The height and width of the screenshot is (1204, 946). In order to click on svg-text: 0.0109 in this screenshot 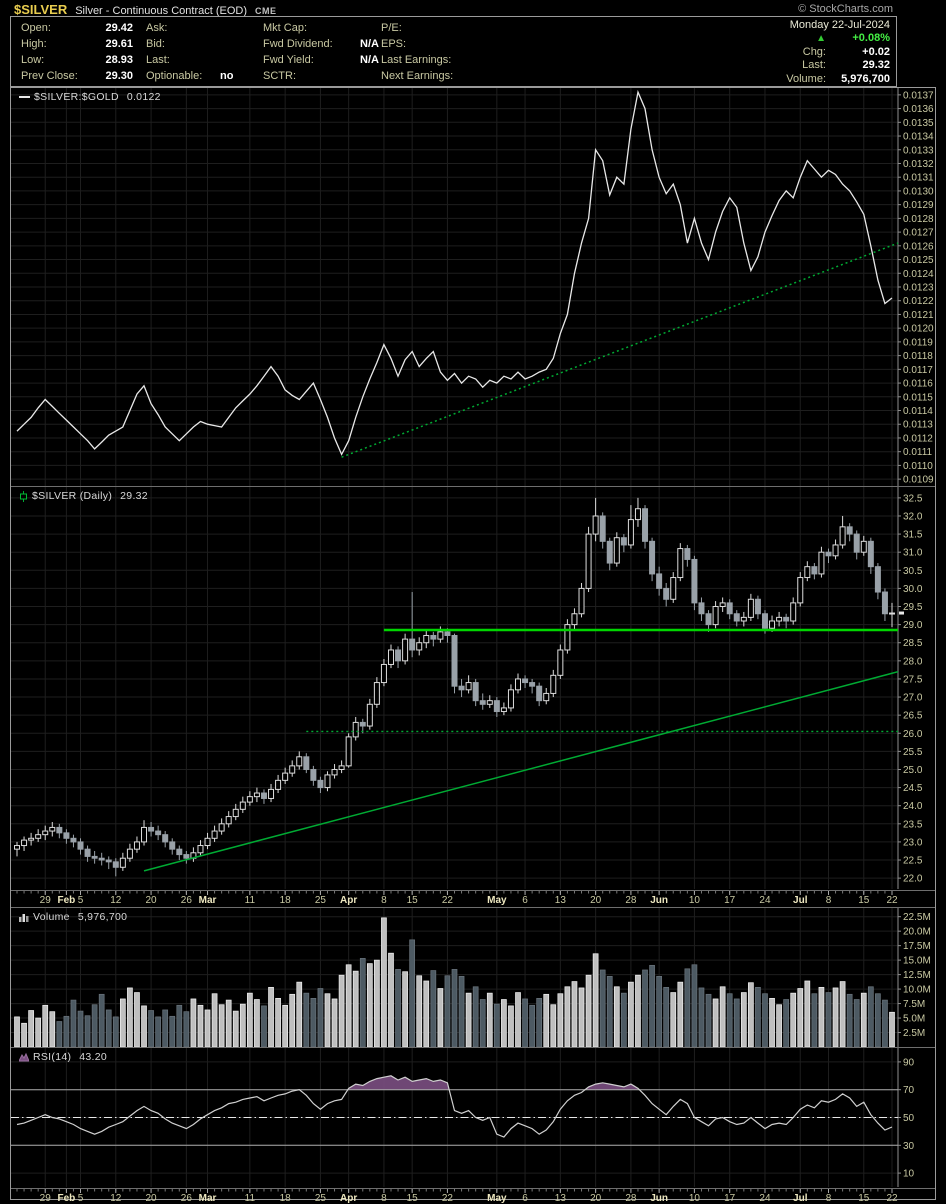, I will do `click(918, 480)`.